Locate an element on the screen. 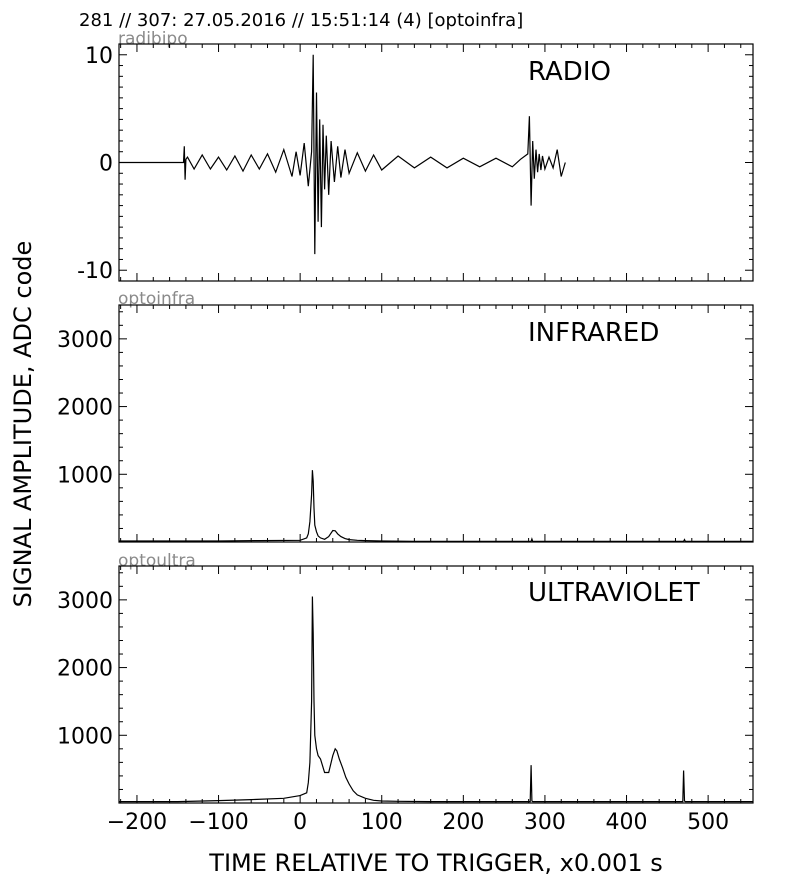 This screenshot has height=882, width=792. x-axis-label: TIME RELATIVE TO TRIGGER, x0.001 s is located at coordinates (435, 863).